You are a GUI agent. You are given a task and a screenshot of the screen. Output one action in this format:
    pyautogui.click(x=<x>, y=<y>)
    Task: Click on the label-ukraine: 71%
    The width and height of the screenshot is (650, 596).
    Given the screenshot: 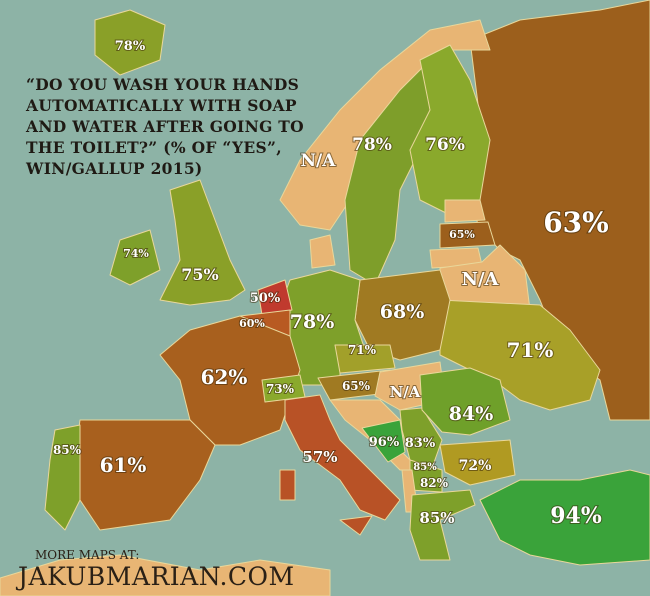 What is the action you would take?
    pyautogui.click(x=530, y=350)
    